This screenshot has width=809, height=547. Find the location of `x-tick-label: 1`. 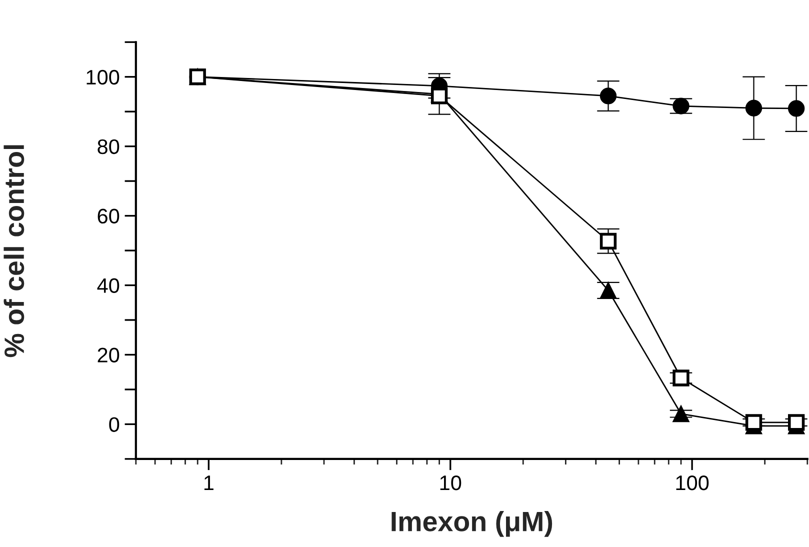

x-tick-label: 1 is located at coordinates (209, 483).